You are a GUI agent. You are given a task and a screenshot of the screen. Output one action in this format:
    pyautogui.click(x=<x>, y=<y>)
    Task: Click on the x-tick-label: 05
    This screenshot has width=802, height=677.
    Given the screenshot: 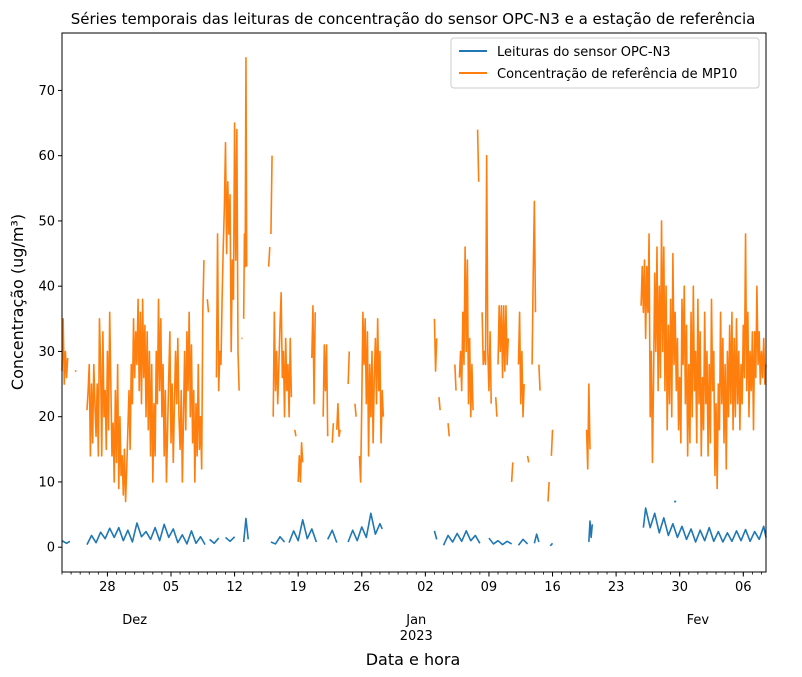 What is the action you would take?
    pyautogui.click(x=171, y=587)
    